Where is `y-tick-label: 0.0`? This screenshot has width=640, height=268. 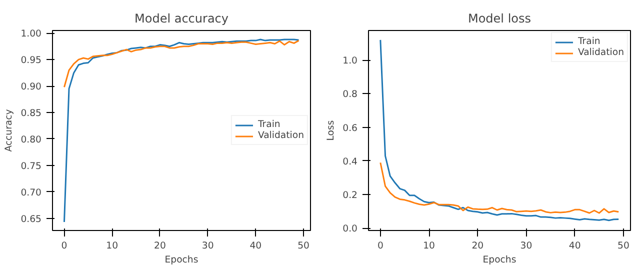
y-tick-label: 0.0 is located at coordinates (350, 229).